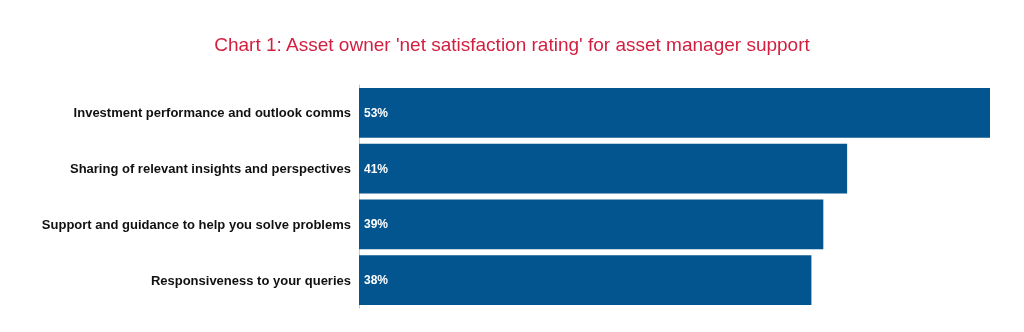  Describe the element at coordinates (196, 224) in the screenshot. I see `y-tick-label: Support and guidance to help you solve problems` at that location.